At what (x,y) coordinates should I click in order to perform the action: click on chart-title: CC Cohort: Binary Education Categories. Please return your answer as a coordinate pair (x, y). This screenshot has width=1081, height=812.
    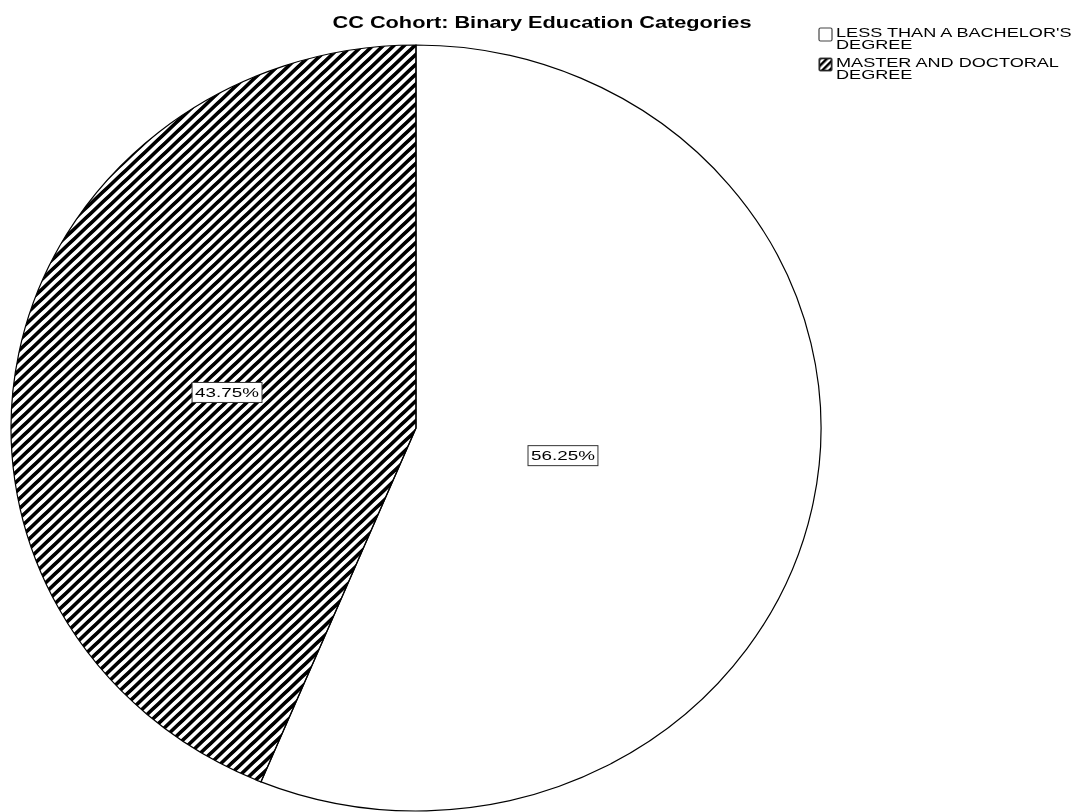
    Looking at the image, I should click on (542, 22).